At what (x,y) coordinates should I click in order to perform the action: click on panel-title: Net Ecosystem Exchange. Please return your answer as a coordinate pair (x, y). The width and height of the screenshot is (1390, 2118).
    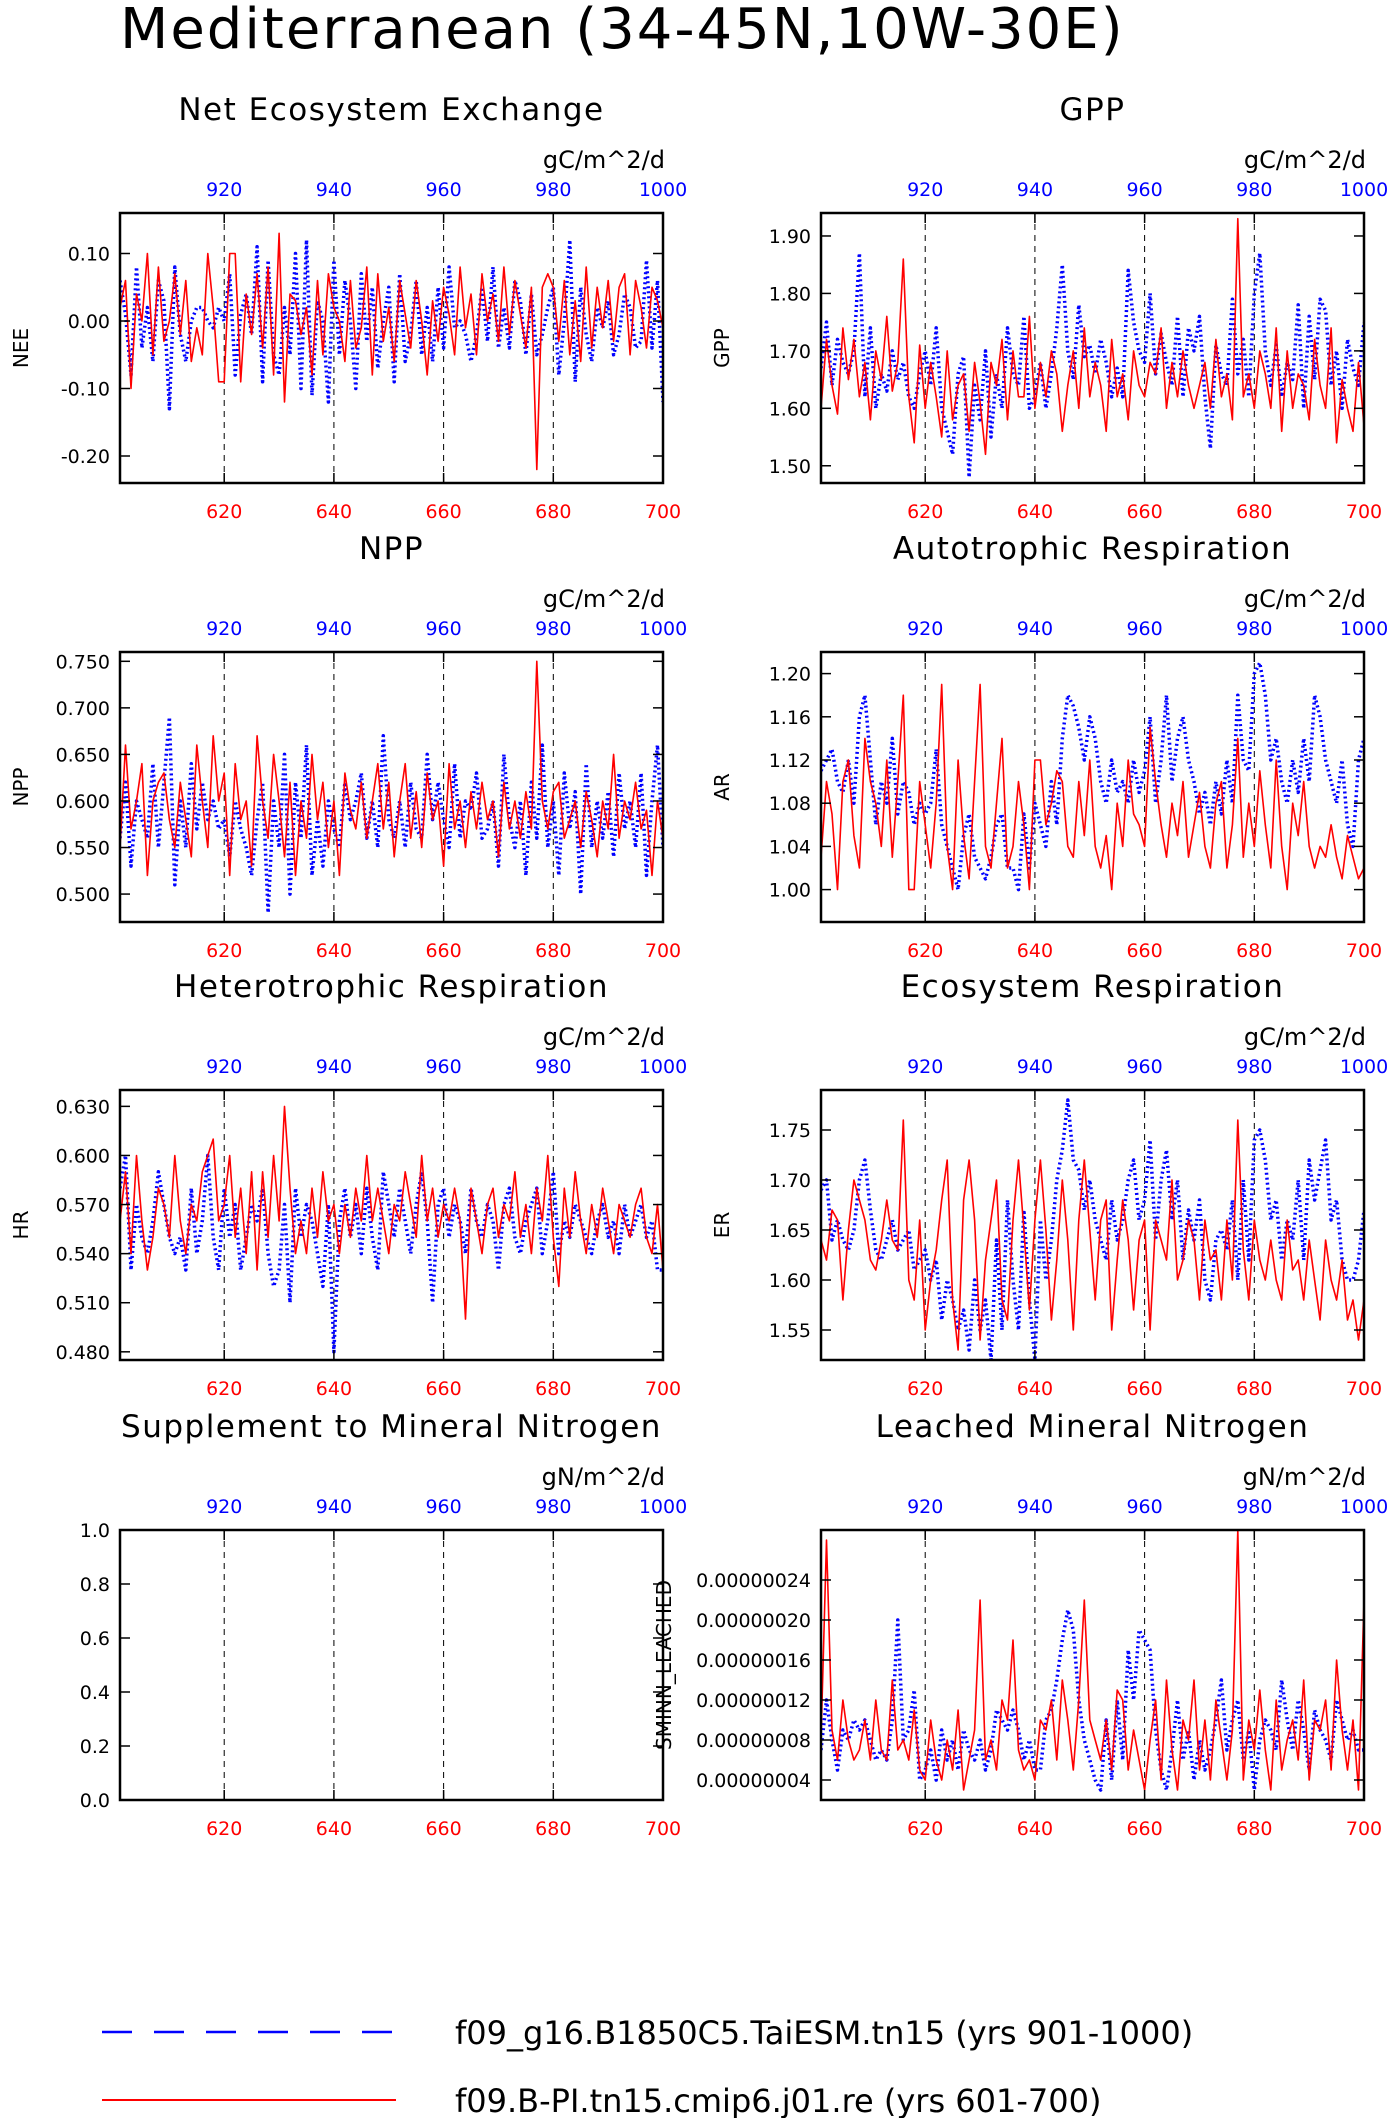
    Looking at the image, I should click on (391, 110).